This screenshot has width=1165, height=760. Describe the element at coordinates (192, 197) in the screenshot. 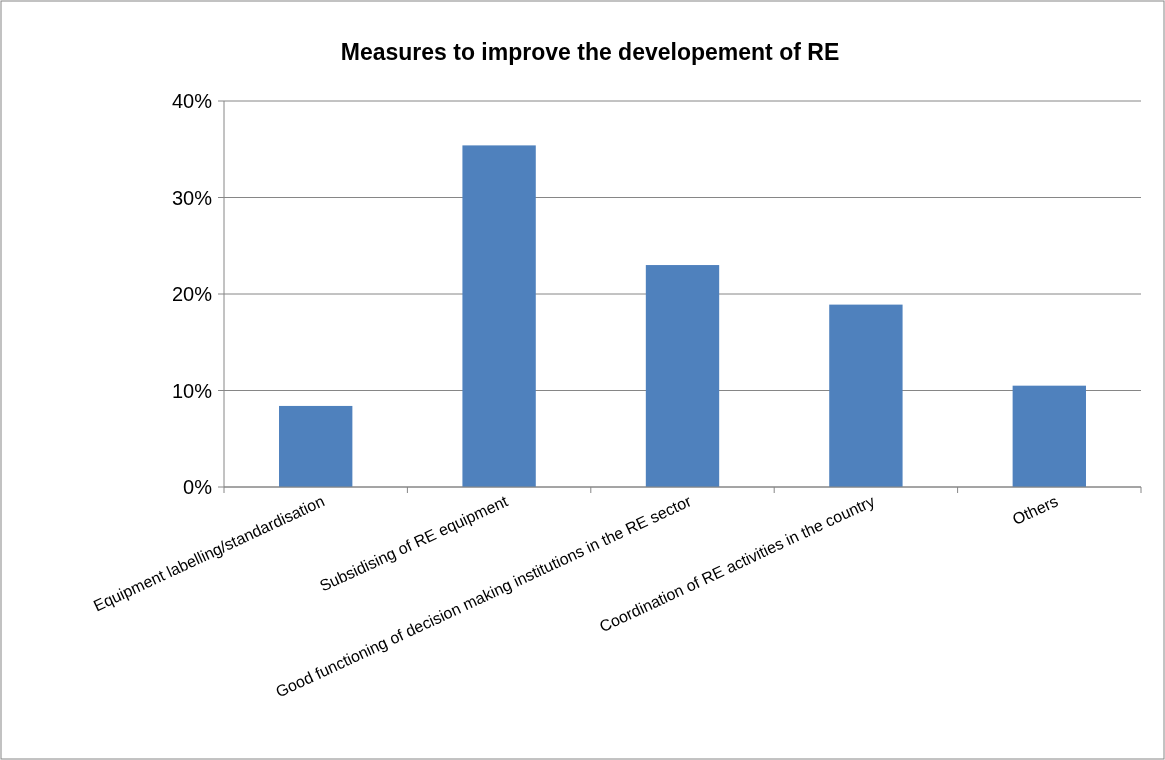

I see `y-tick-label: 30%` at that location.